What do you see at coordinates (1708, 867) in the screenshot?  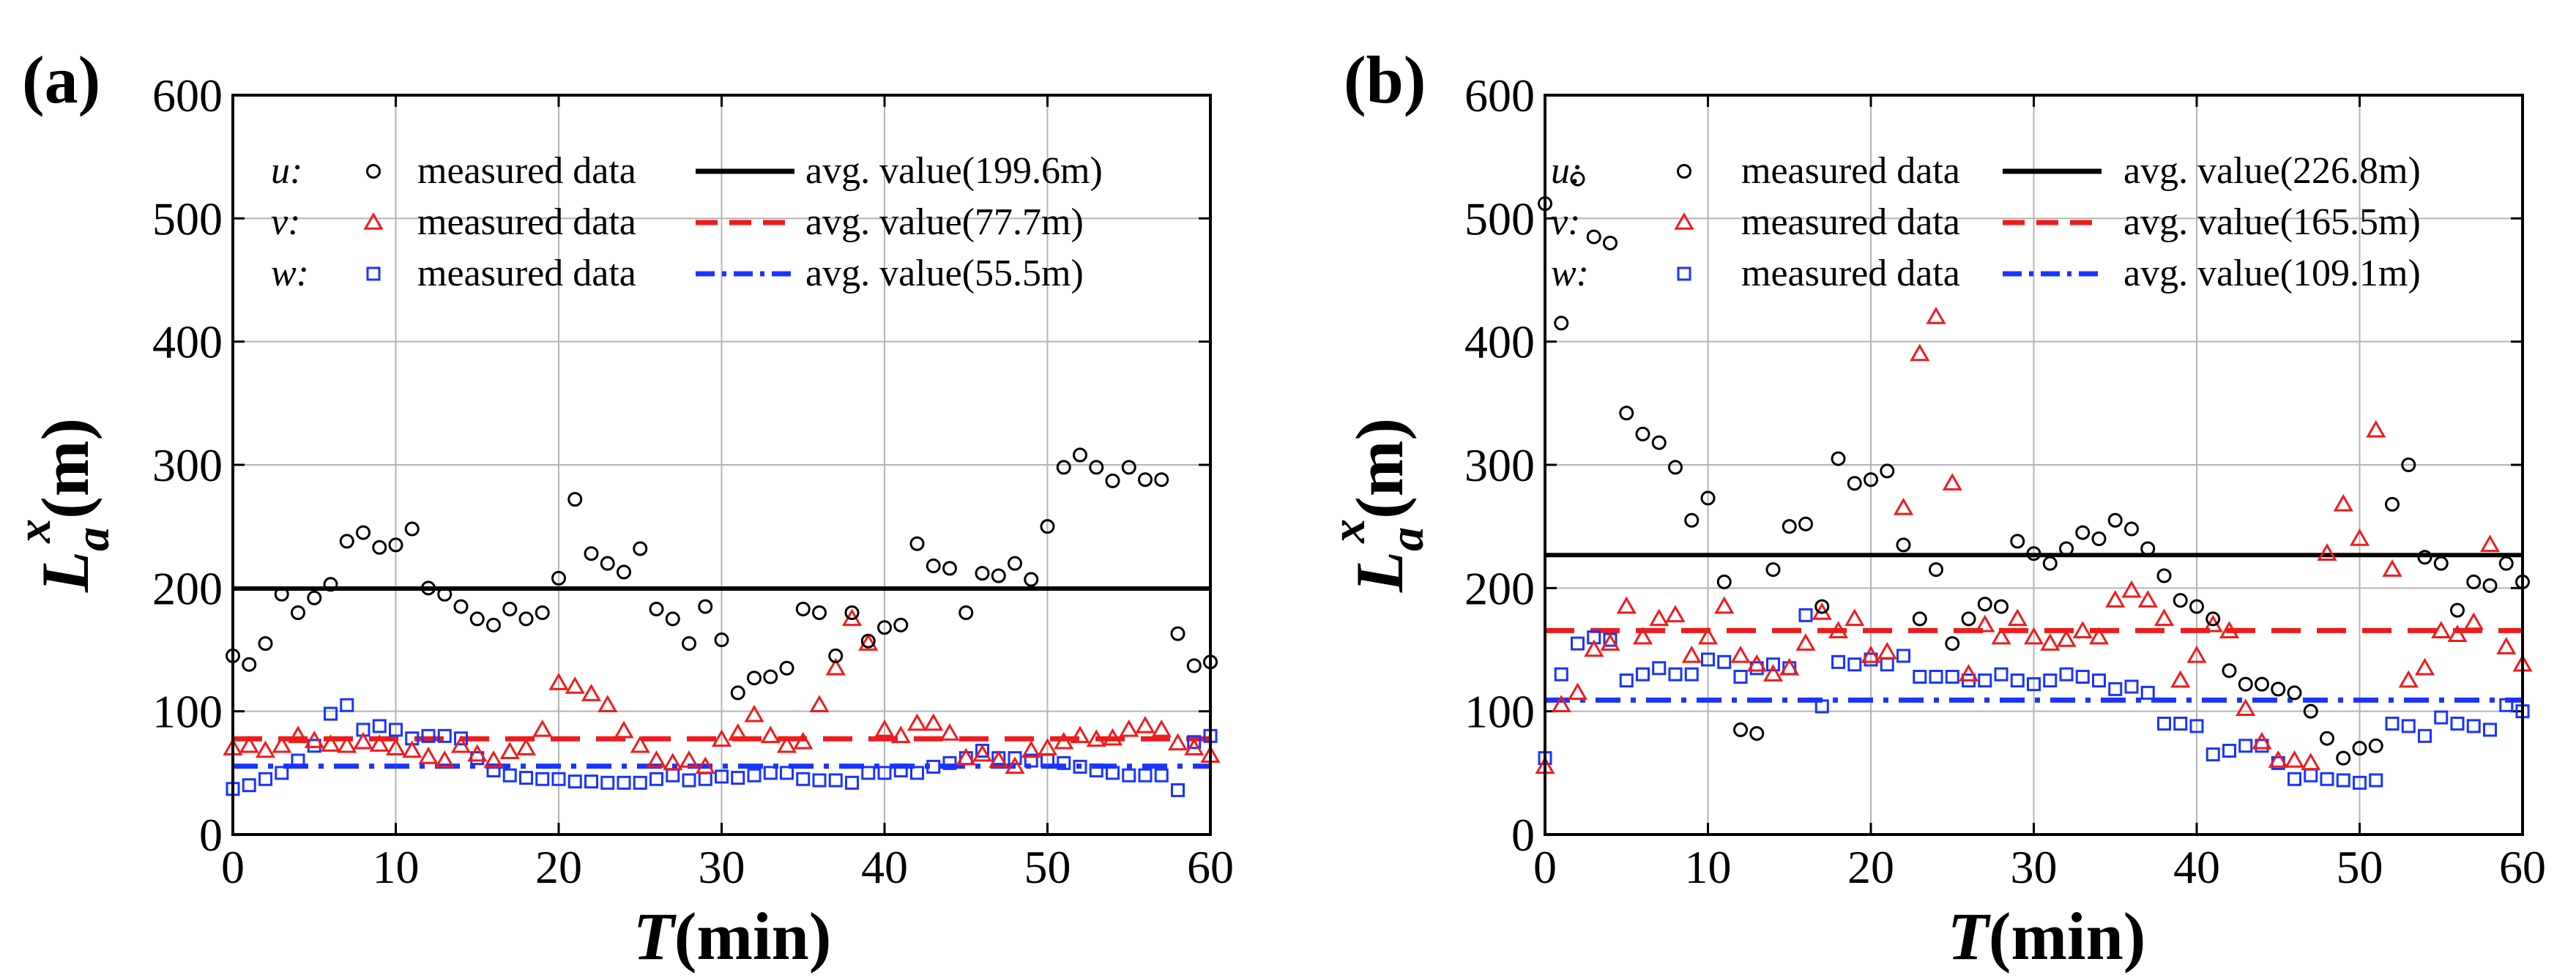 I see `b-xtick-label-1: 10` at bounding box center [1708, 867].